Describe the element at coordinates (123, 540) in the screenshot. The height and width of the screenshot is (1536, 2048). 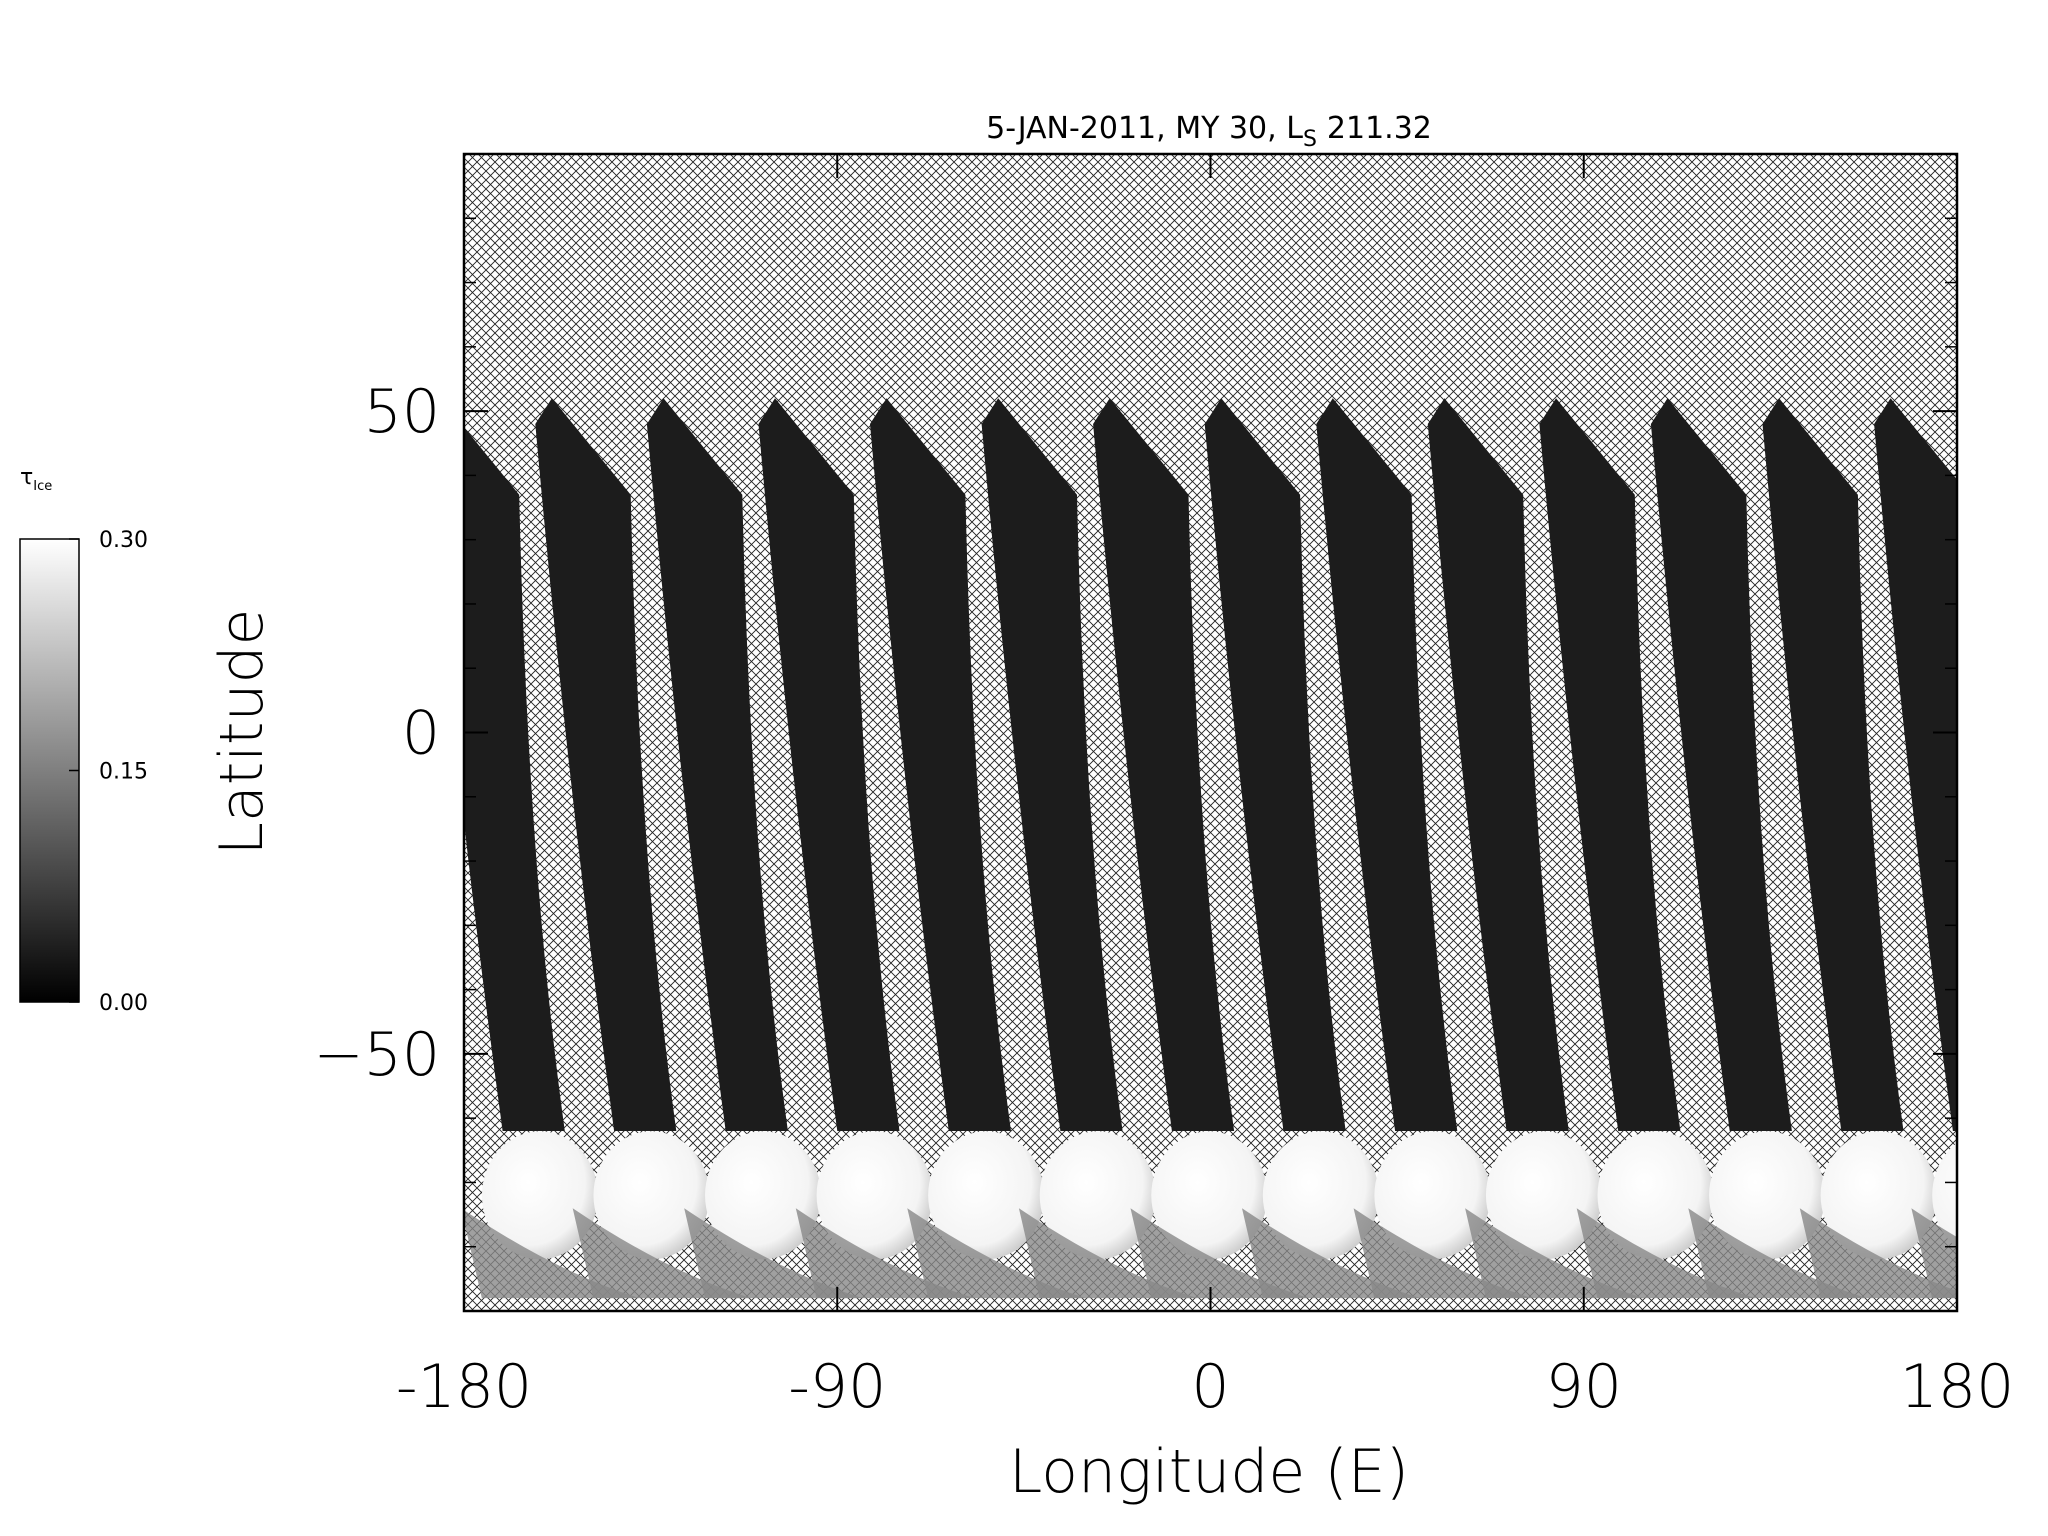
I see `colorbar-tick-label: 0.30` at that location.